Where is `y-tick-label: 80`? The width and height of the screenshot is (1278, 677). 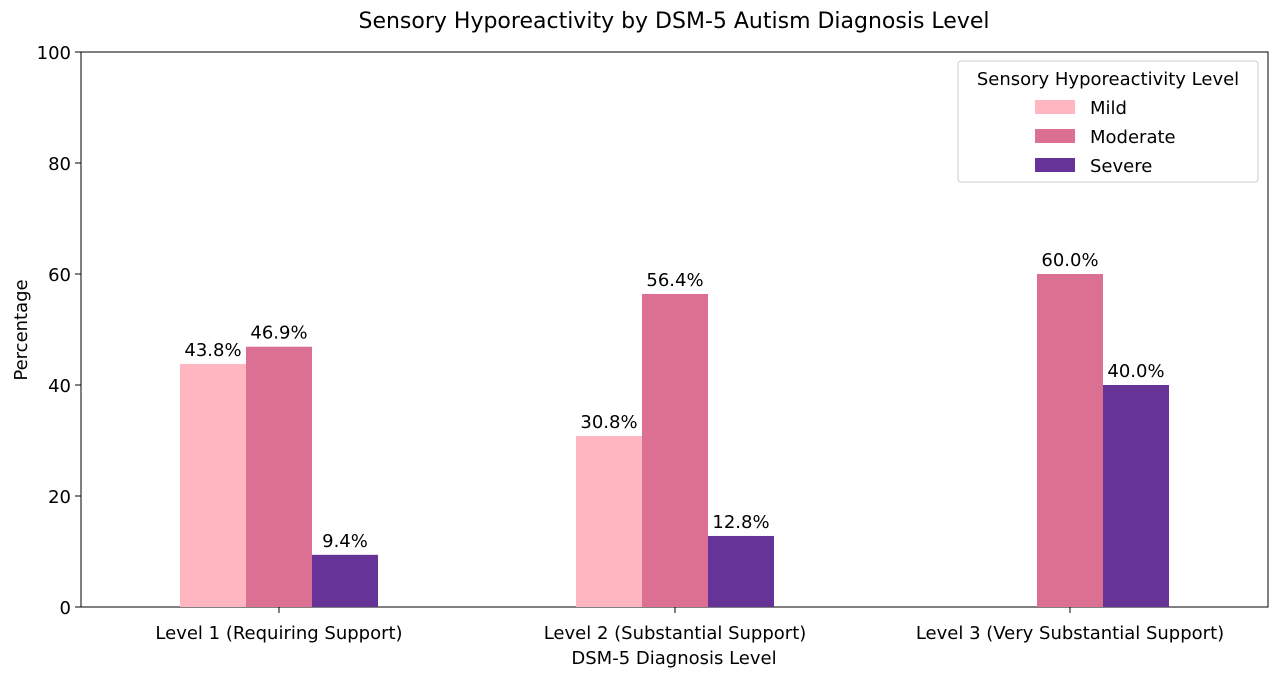 y-tick-label: 80 is located at coordinates (59, 164).